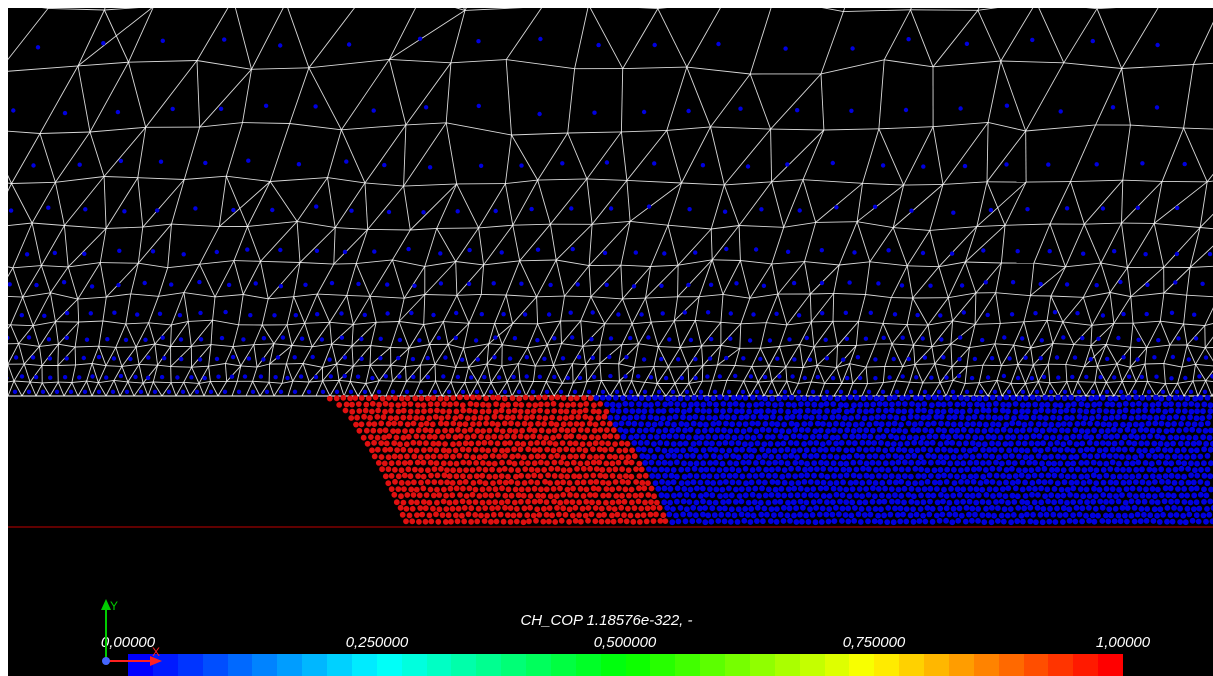  What do you see at coordinates (874, 642) in the screenshot?
I see `colormap-tick-3: 0,750000` at bounding box center [874, 642].